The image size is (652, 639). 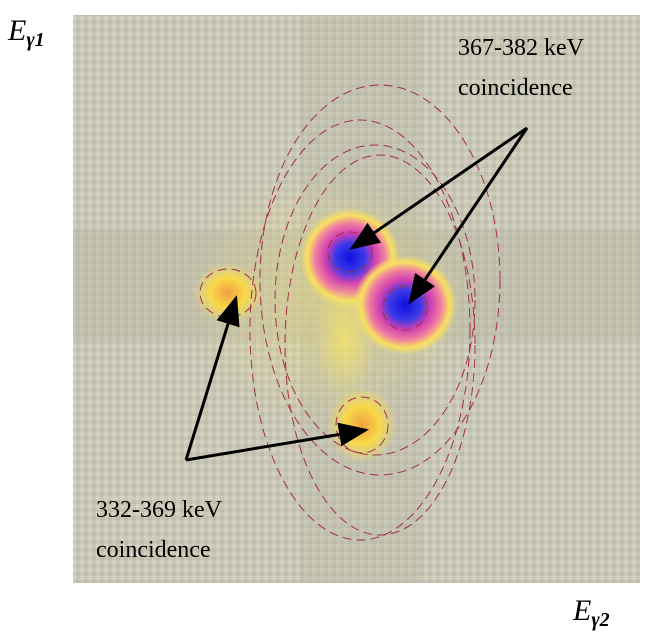 What do you see at coordinates (35, 40) in the screenshot?
I see `label-subscript: γ1` at bounding box center [35, 40].